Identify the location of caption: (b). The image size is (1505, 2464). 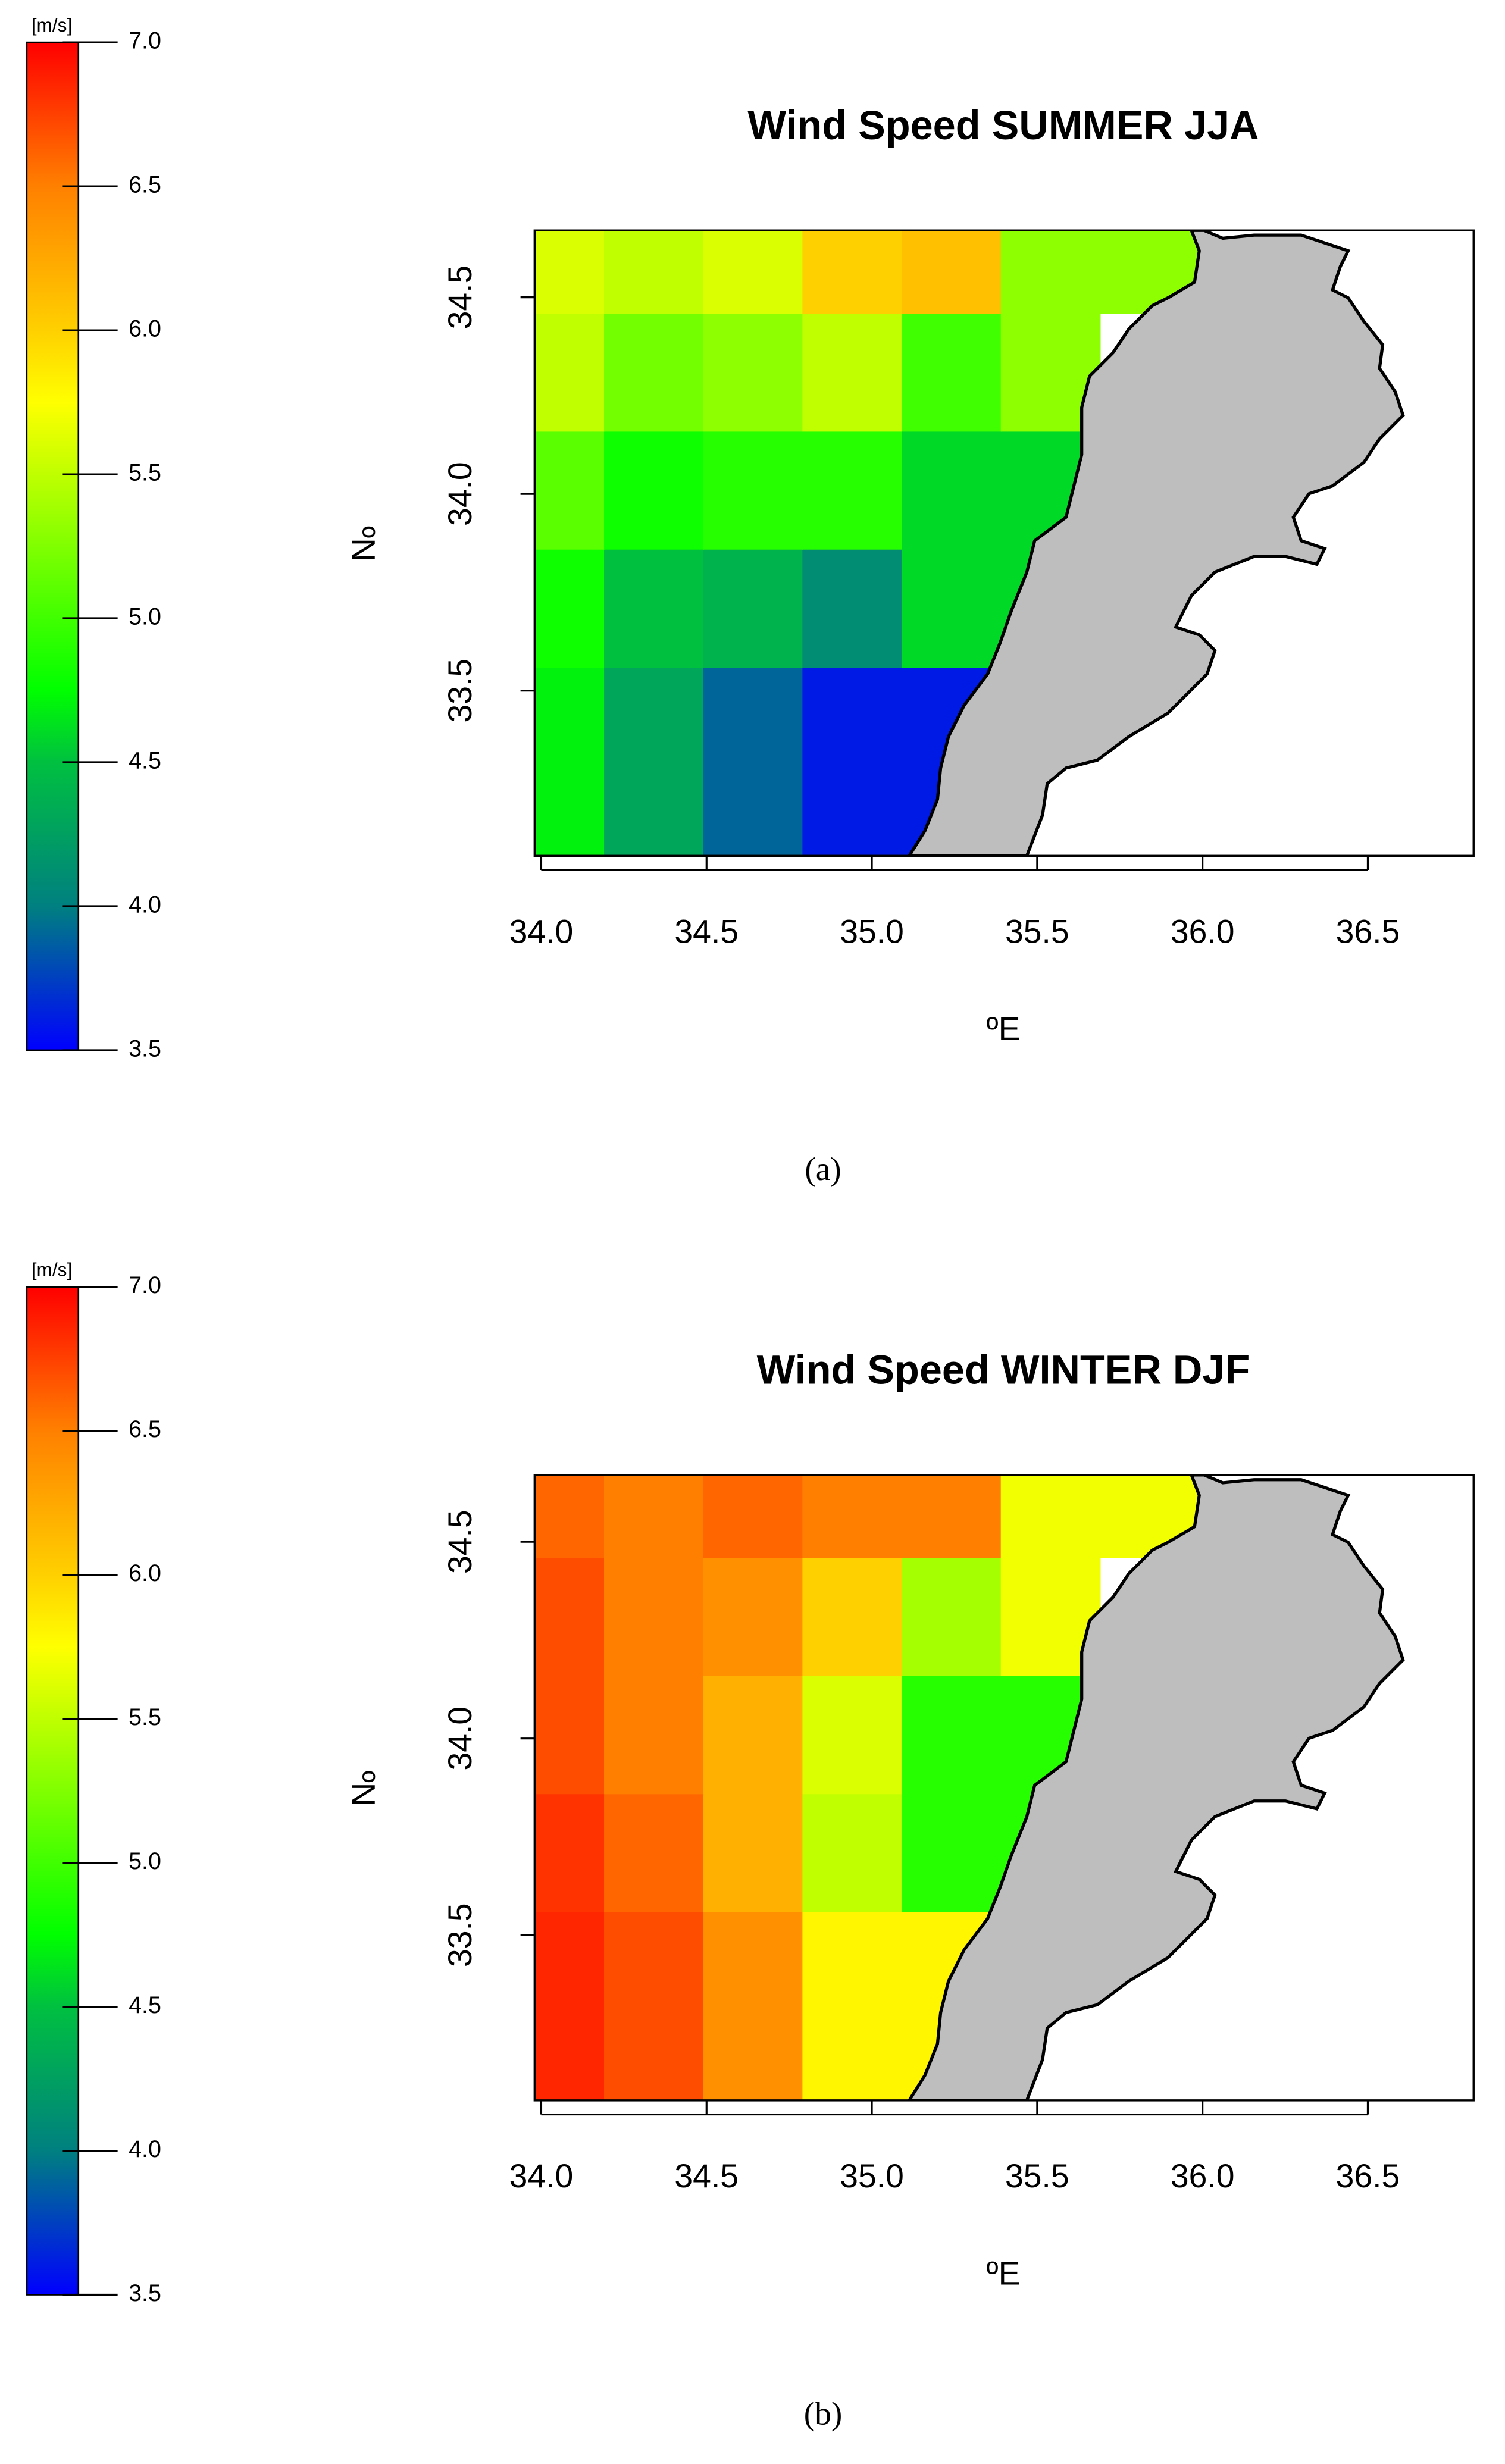
(823, 2414).